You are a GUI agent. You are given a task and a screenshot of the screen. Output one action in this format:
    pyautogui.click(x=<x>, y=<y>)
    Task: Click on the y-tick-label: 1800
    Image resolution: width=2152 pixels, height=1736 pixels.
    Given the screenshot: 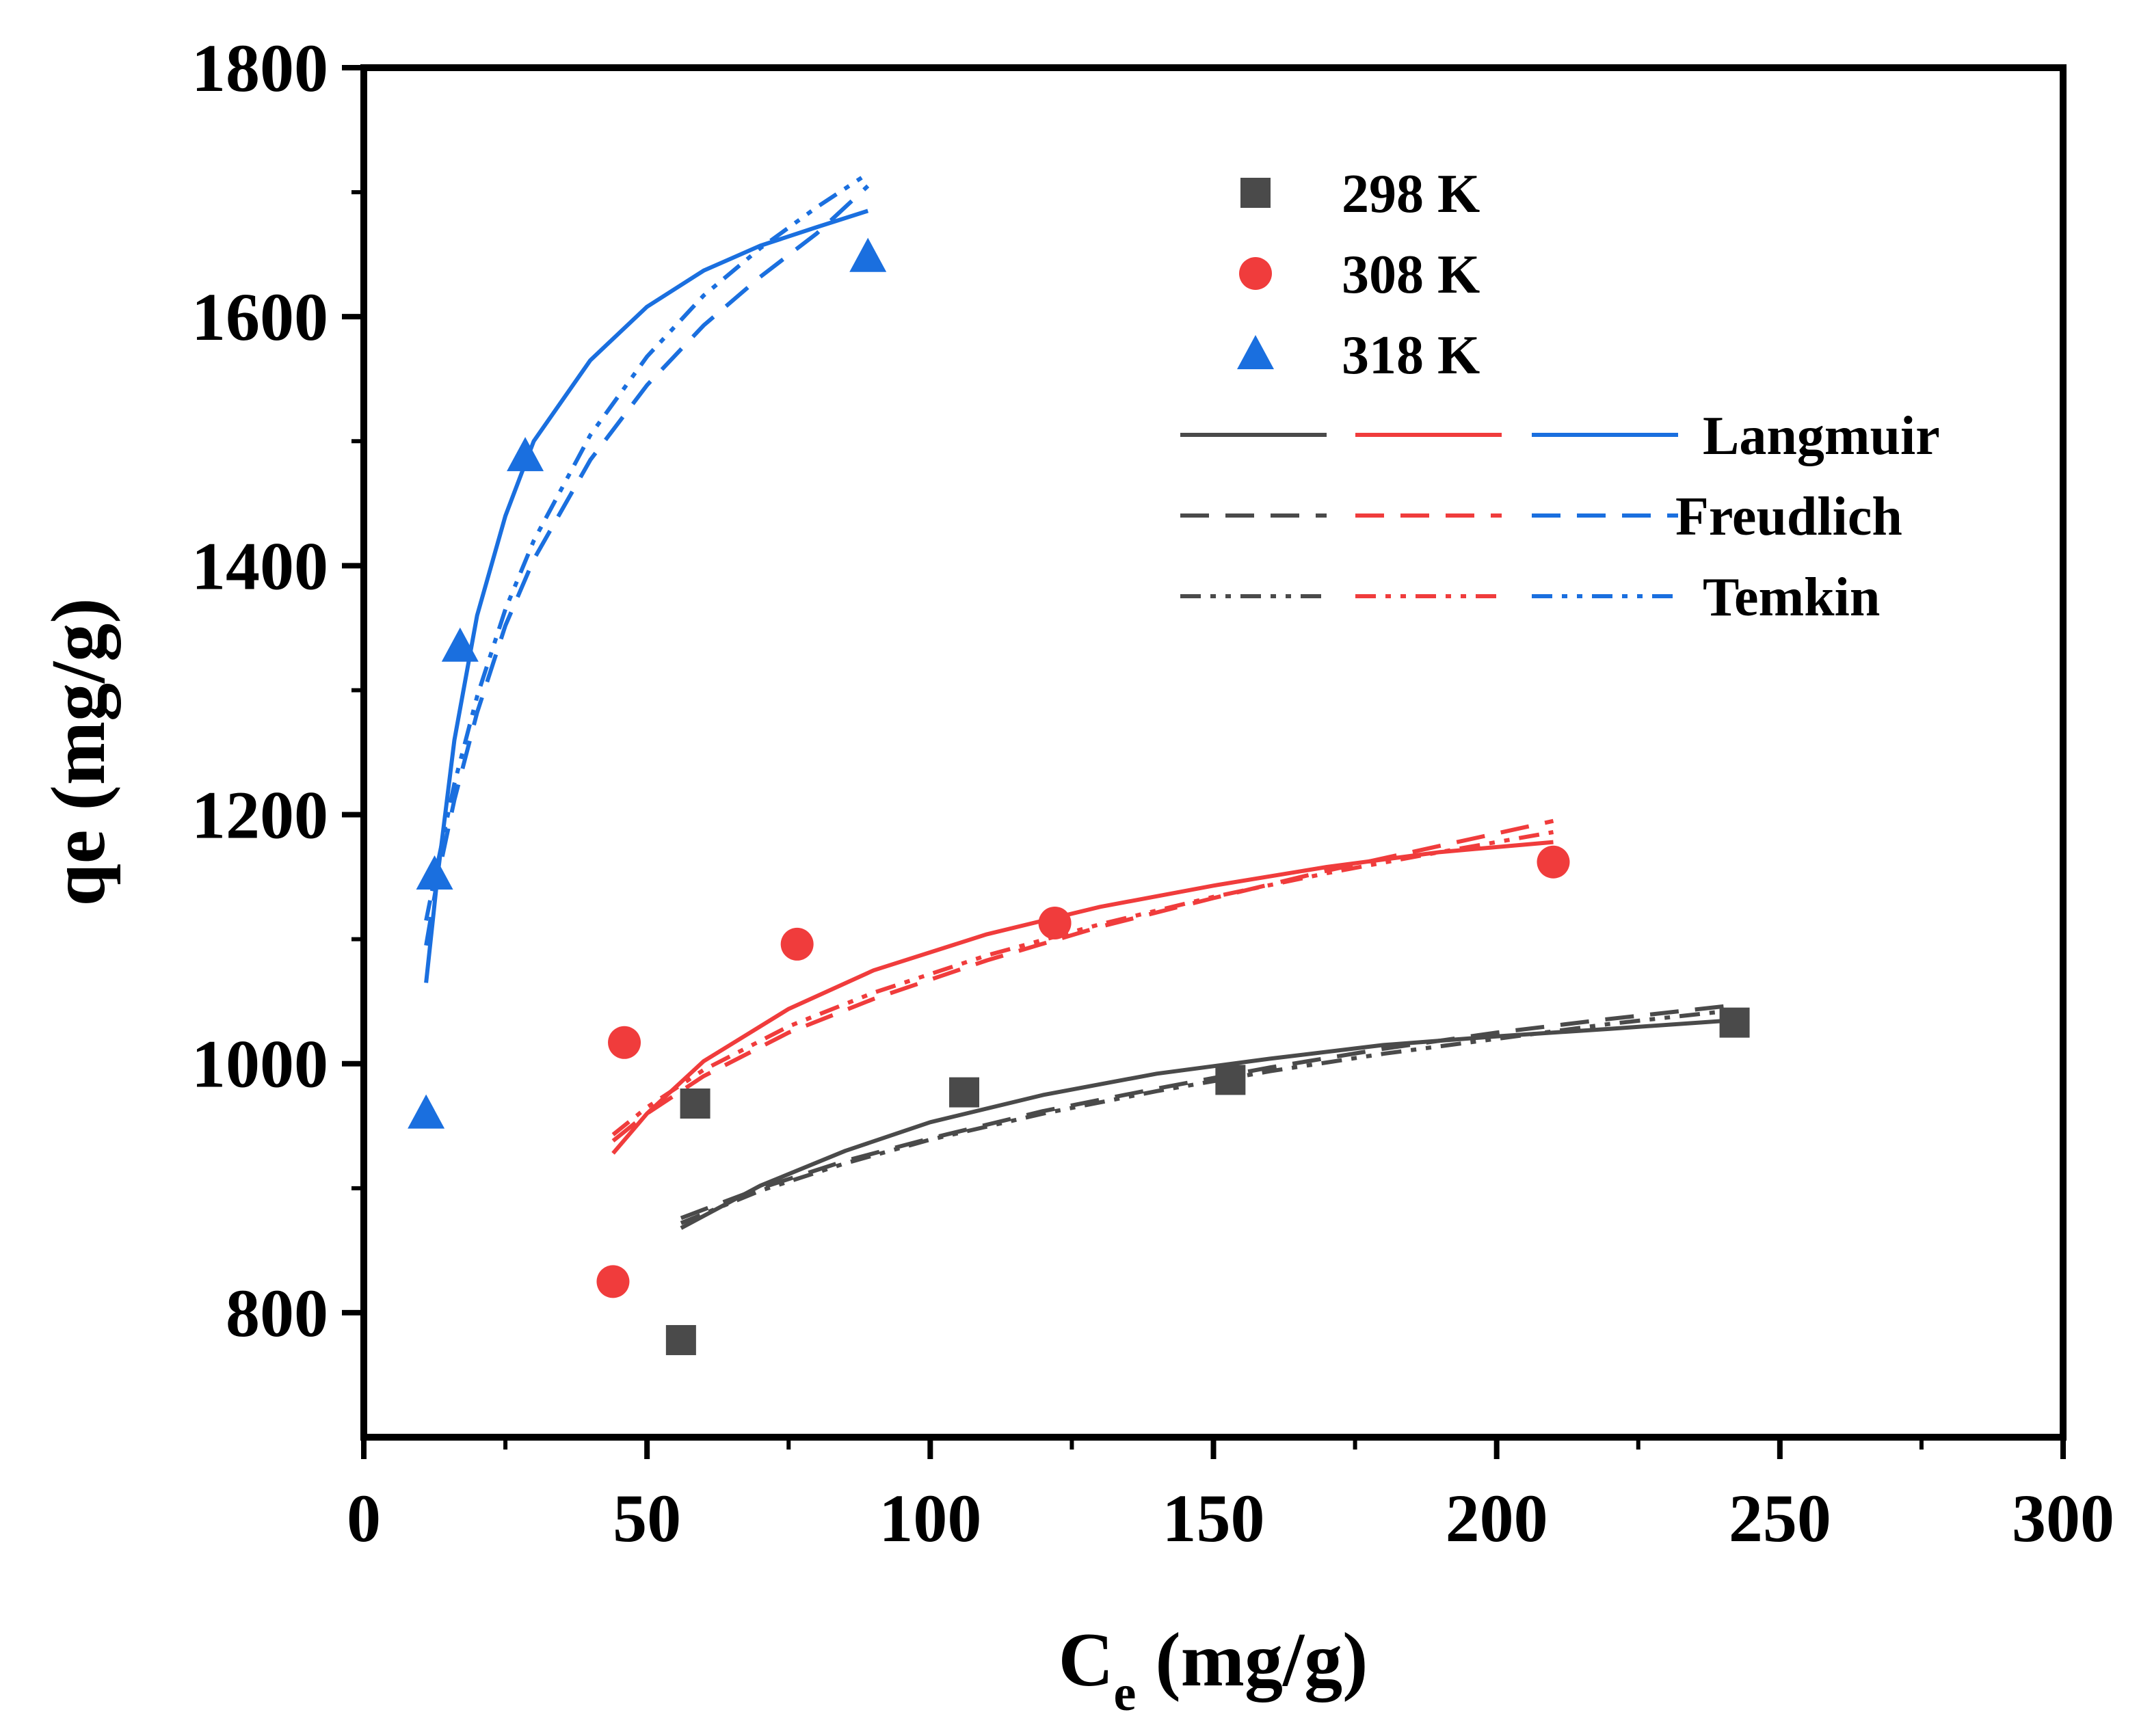 What is the action you would take?
    pyautogui.click(x=259, y=68)
    